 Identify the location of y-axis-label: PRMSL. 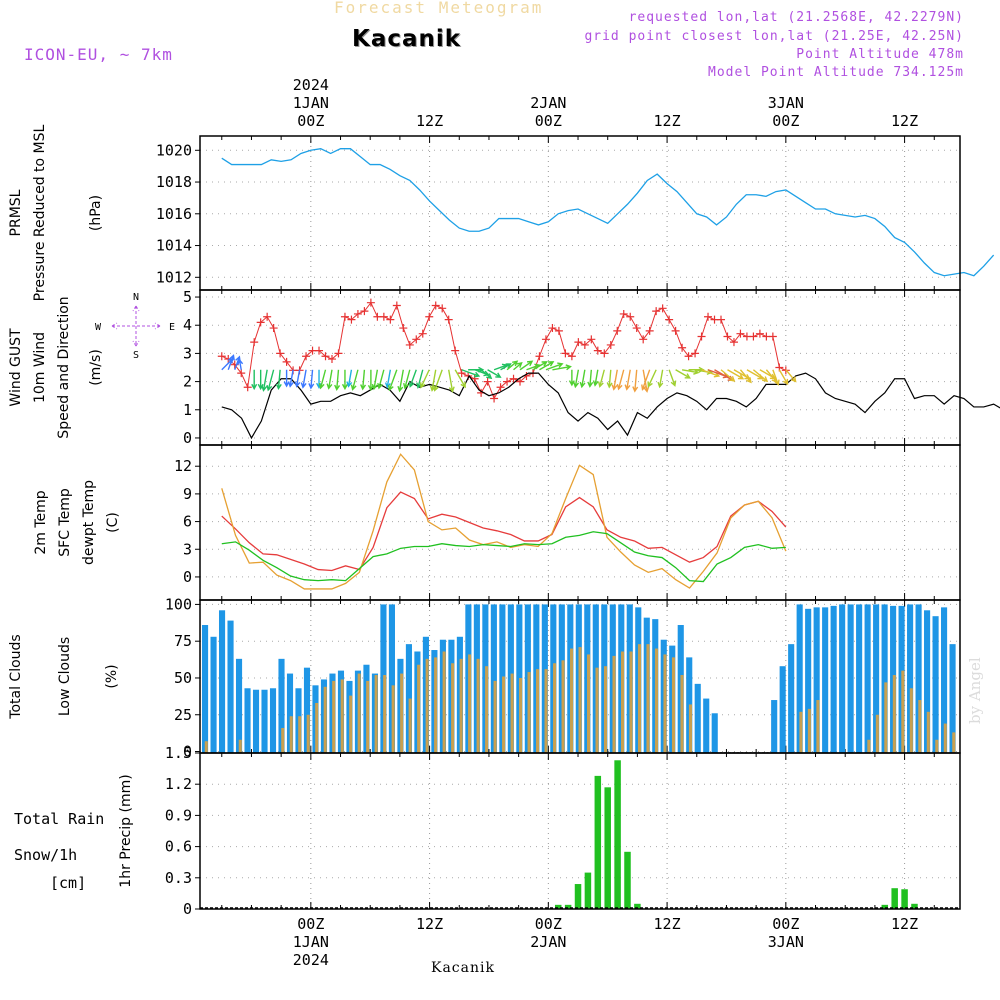
(16, 212).